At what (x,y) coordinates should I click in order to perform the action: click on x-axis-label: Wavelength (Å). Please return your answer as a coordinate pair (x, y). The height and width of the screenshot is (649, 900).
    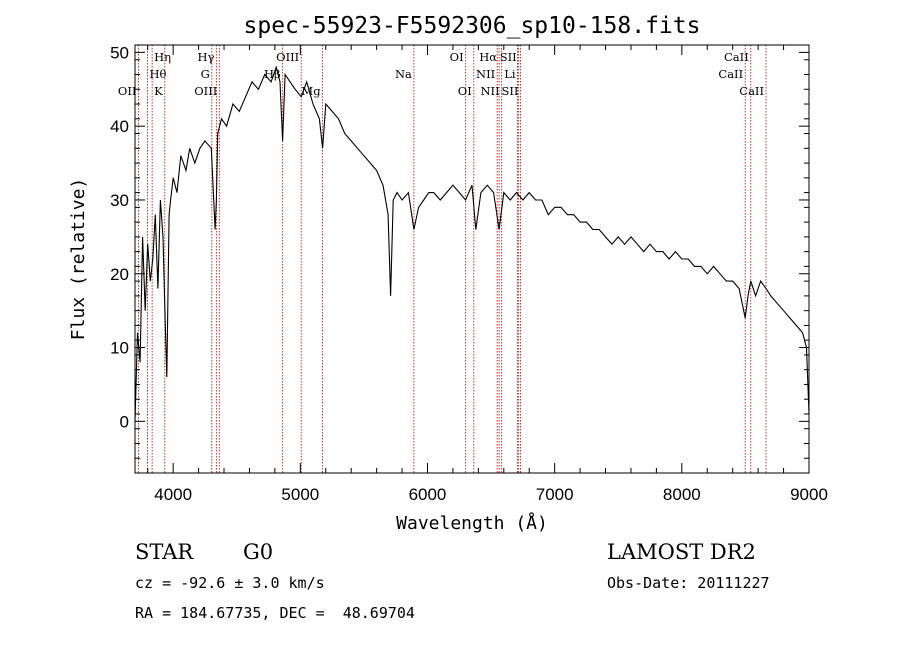
    Looking at the image, I should click on (472, 523).